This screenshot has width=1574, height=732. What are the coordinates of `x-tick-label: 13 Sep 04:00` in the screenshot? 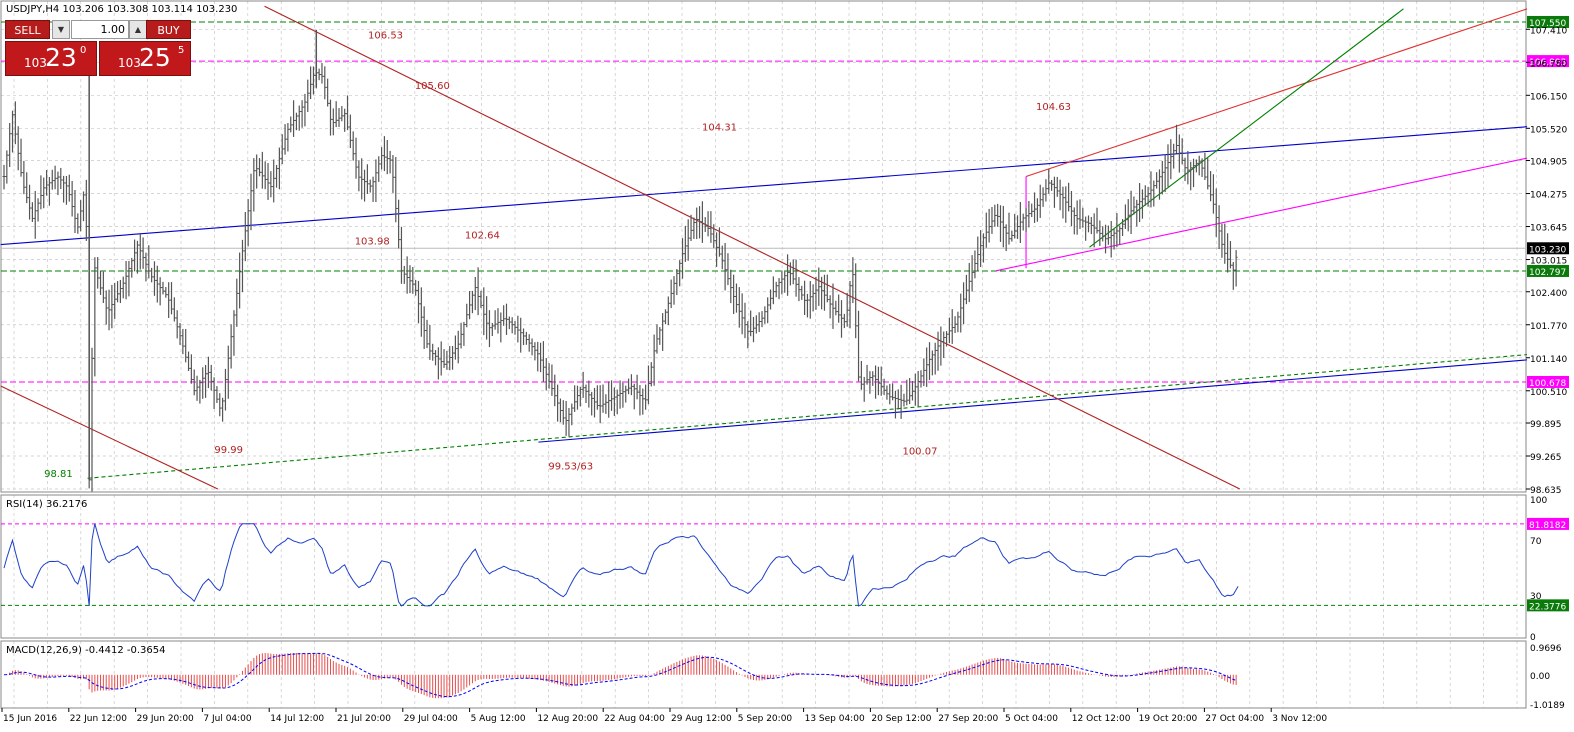 It's located at (835, 719).